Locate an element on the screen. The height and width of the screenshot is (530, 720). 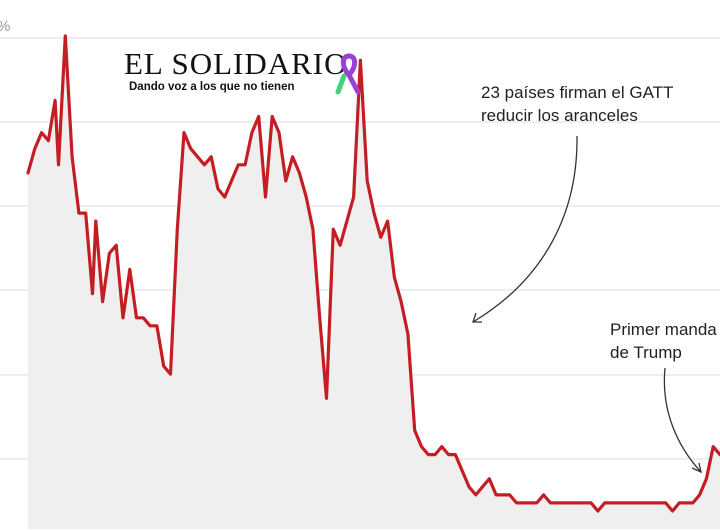
logo-tagline: Dando voz a los que no tienen is located at coordinates (212, 87).